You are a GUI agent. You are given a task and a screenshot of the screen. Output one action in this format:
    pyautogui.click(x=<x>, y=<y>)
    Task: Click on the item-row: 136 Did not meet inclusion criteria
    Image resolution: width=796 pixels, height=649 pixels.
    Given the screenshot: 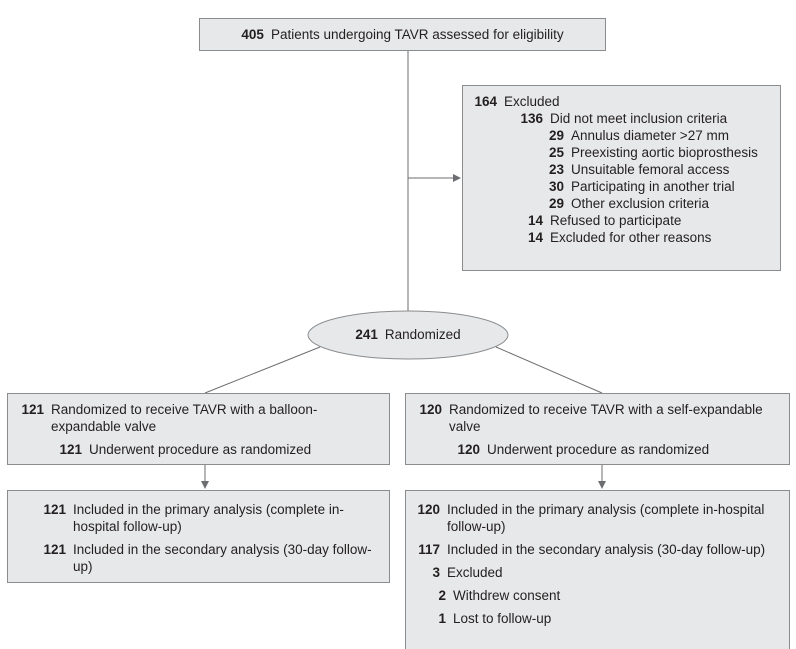 What is the action you would take?
    pyautogui.click(x=621, y=118)
    